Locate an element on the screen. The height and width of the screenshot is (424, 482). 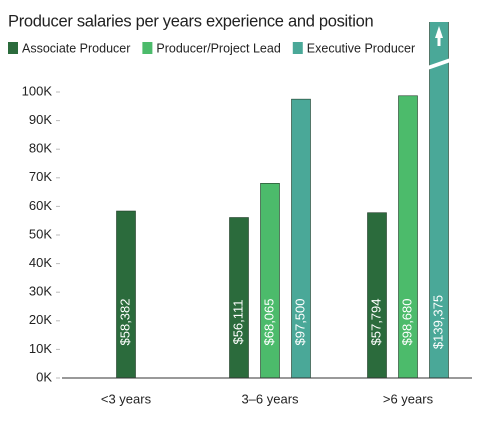
y-tick-label: 20K is located at coordinates (40, 319).